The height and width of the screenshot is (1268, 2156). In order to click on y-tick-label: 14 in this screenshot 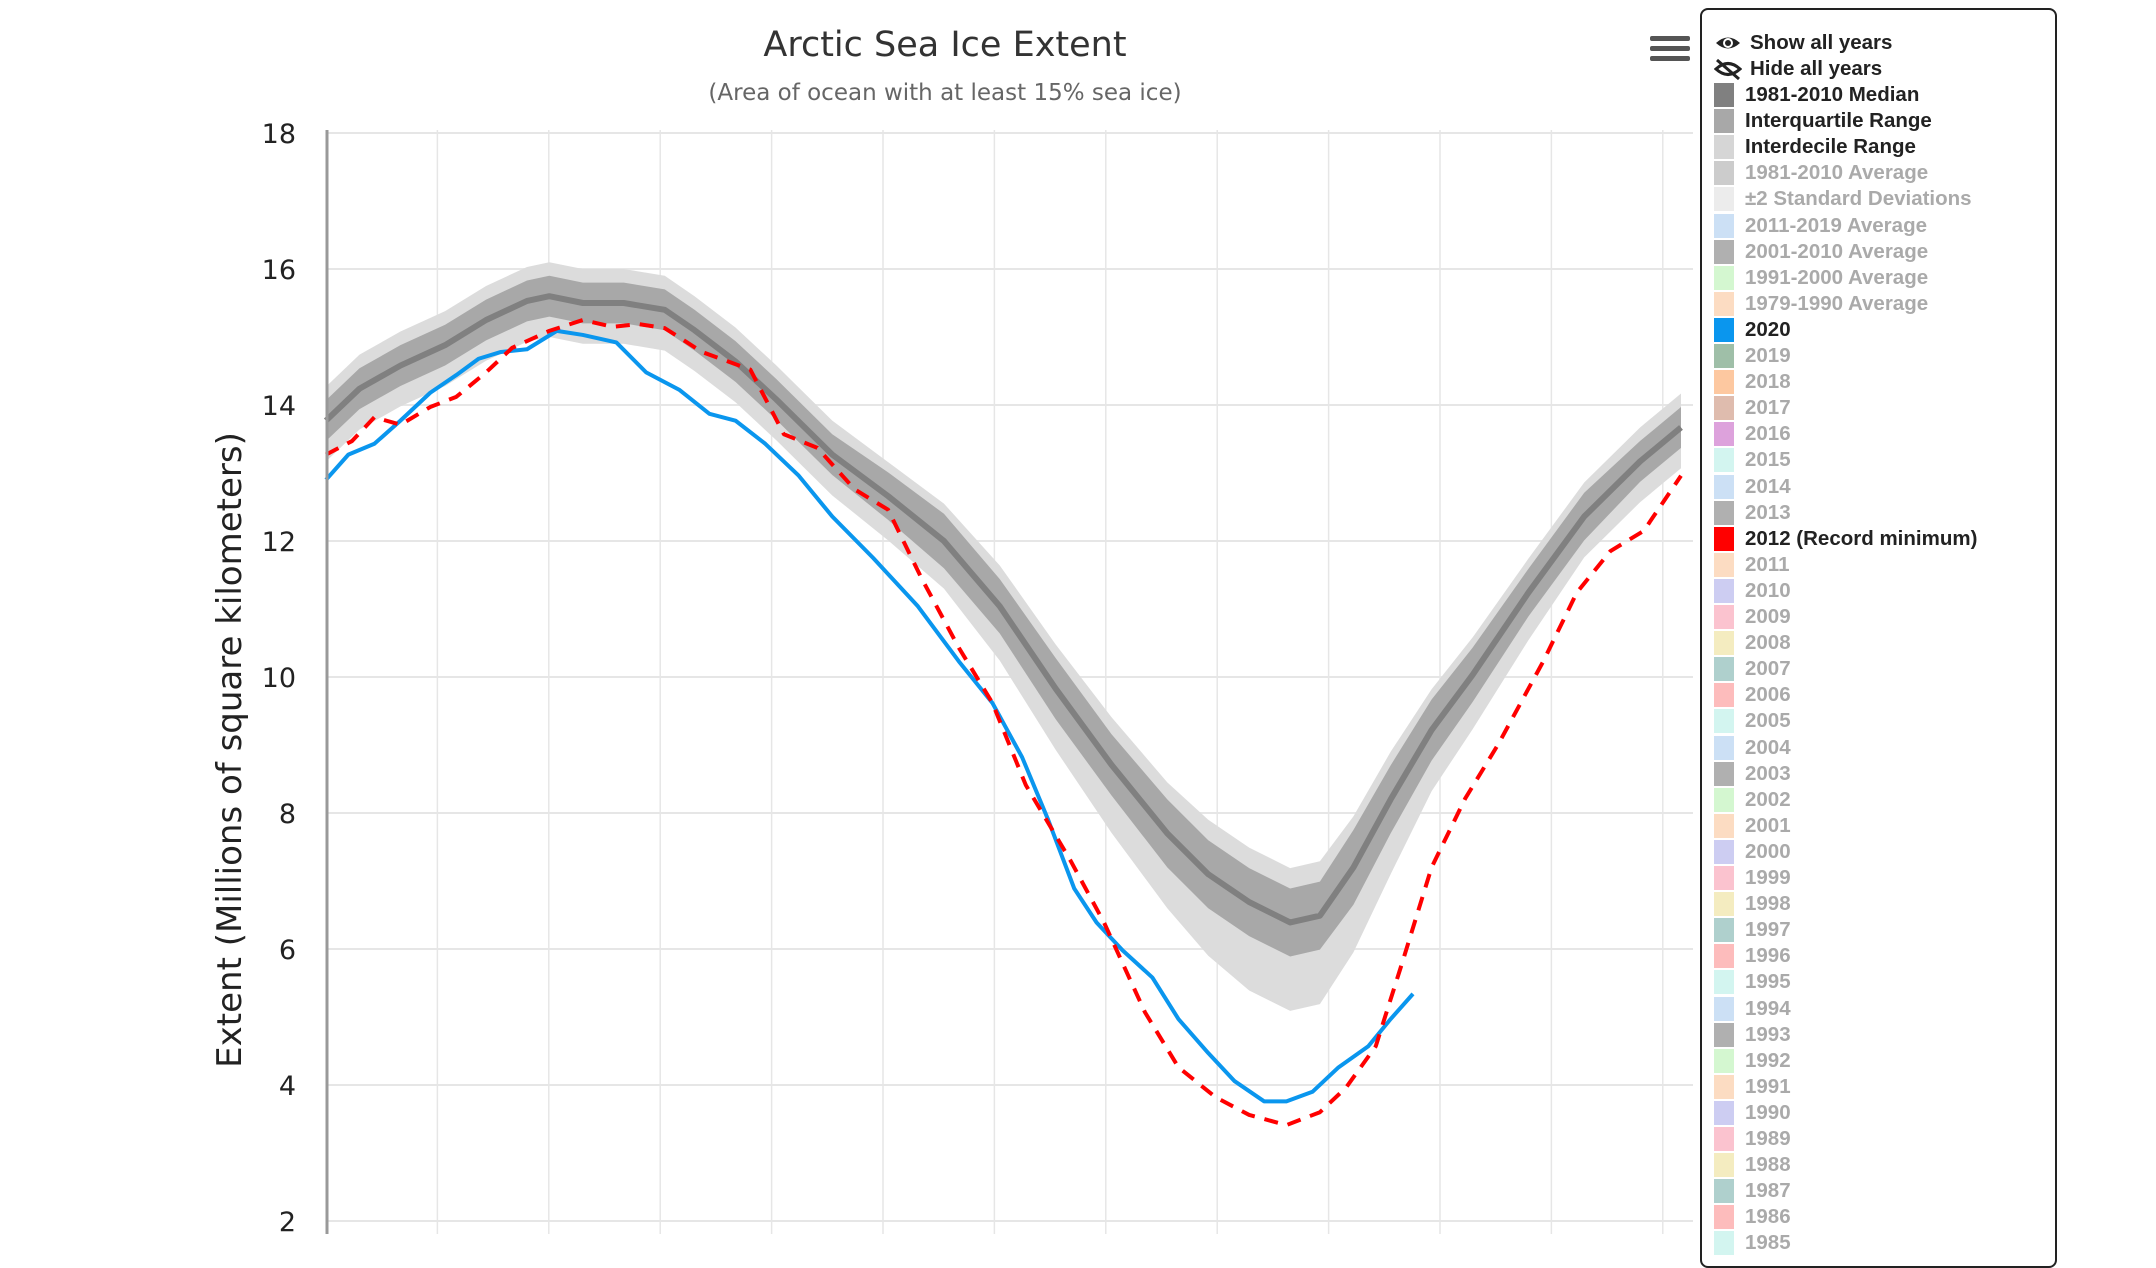, I will do `click(279, 406)`.